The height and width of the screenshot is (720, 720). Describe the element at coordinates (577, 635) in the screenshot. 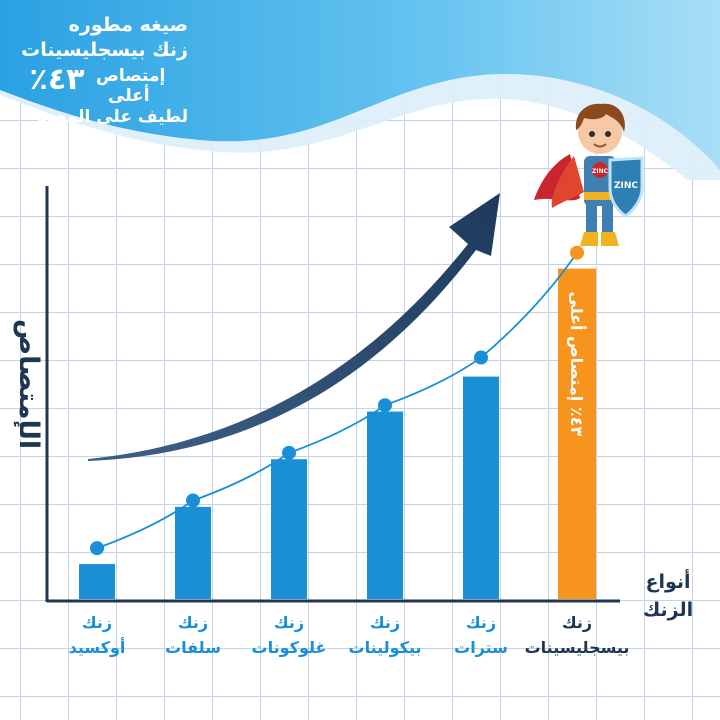

I see `x-tick-label-6: زنك بيسجليسينات` at that location.